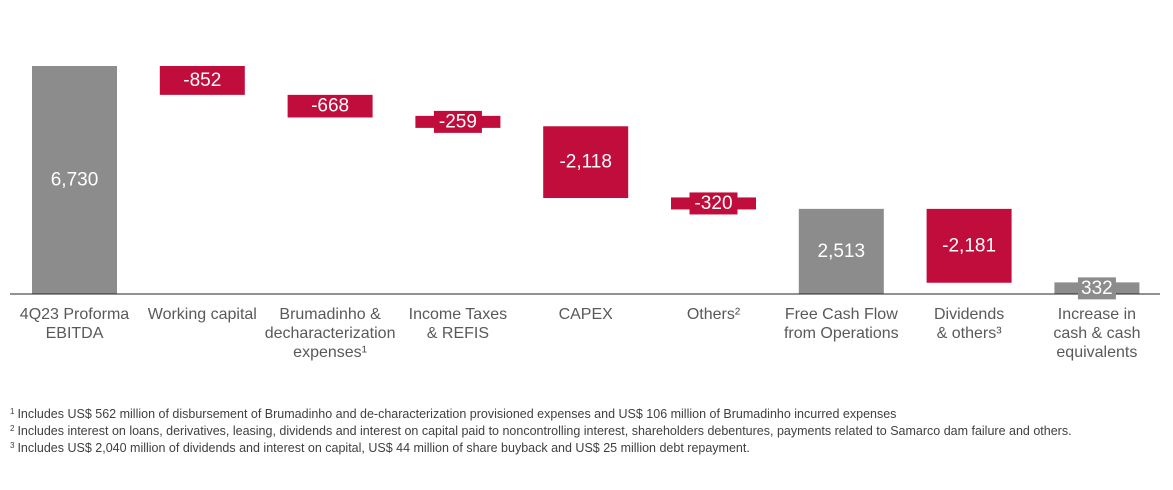 The image size is (1173, 490). Describe the element at coordinates (841, 324) in the screenshot. I see `category-label: Free Cash Flow from Operations` at that location.